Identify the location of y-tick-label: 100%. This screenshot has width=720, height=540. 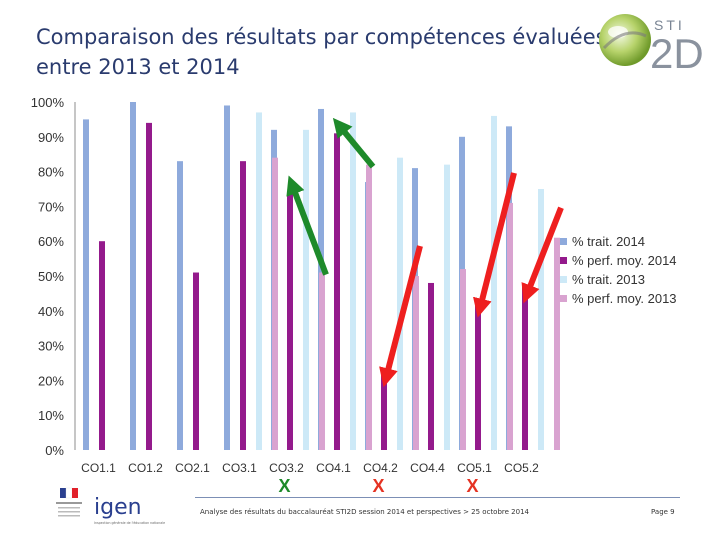
(48, 102).